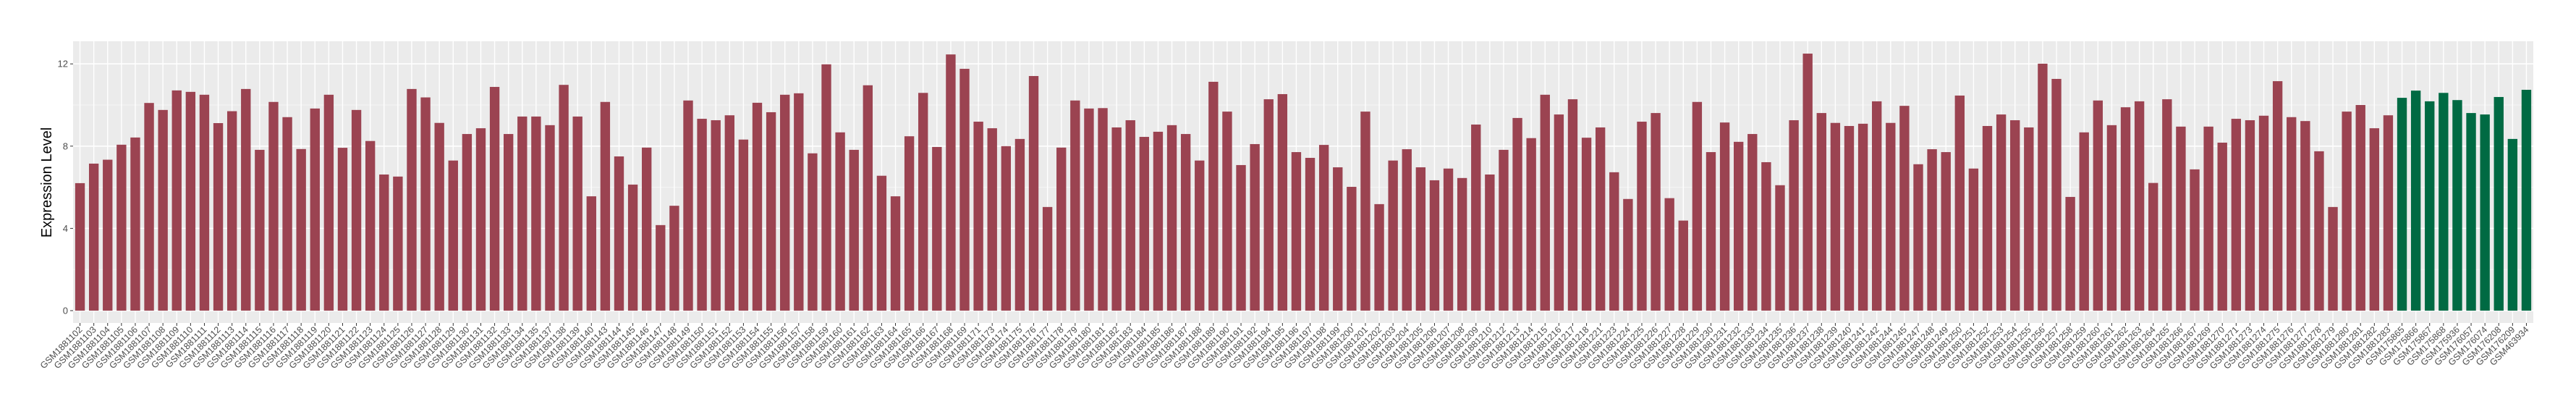 This screenshot has width=2576, height=420. Describe the element at coordinates (121, 228) in the screenshot. I see `bar-GSM1881105` at that location.